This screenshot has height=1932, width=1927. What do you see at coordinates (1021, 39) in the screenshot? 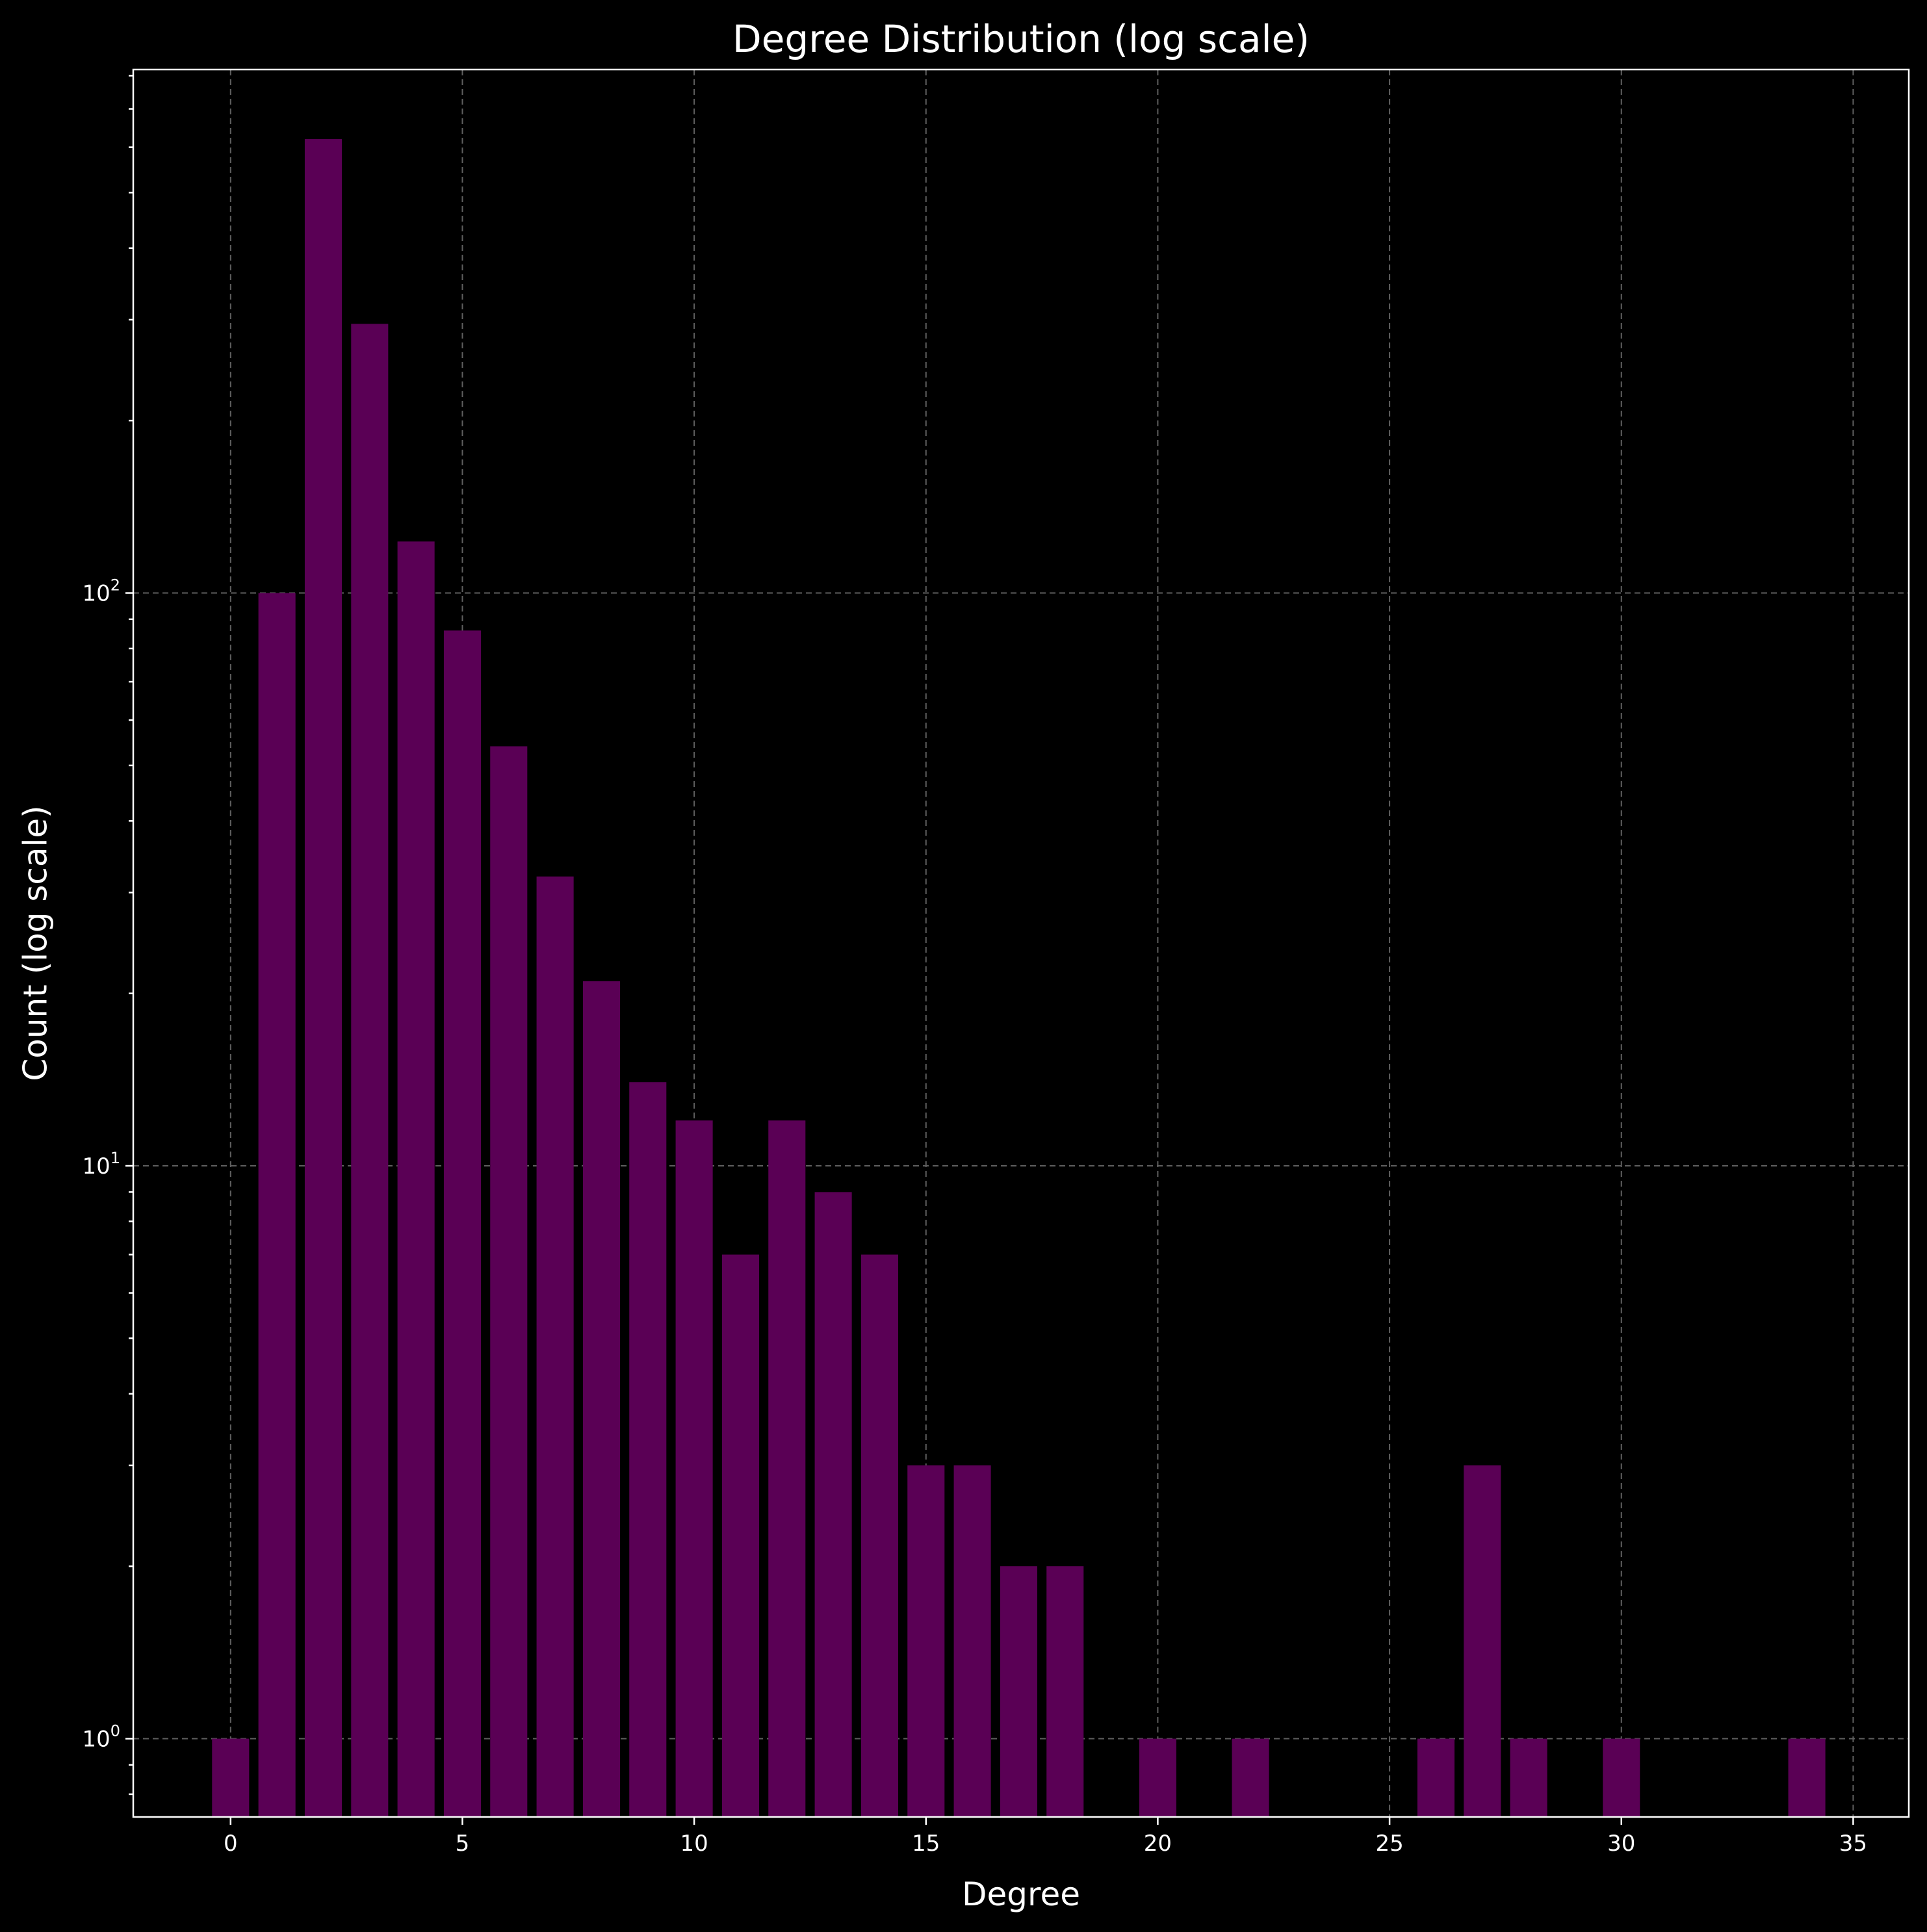
I see `chart-title: Degree Distribution (log scale)` at bounding box center [1021, 39].